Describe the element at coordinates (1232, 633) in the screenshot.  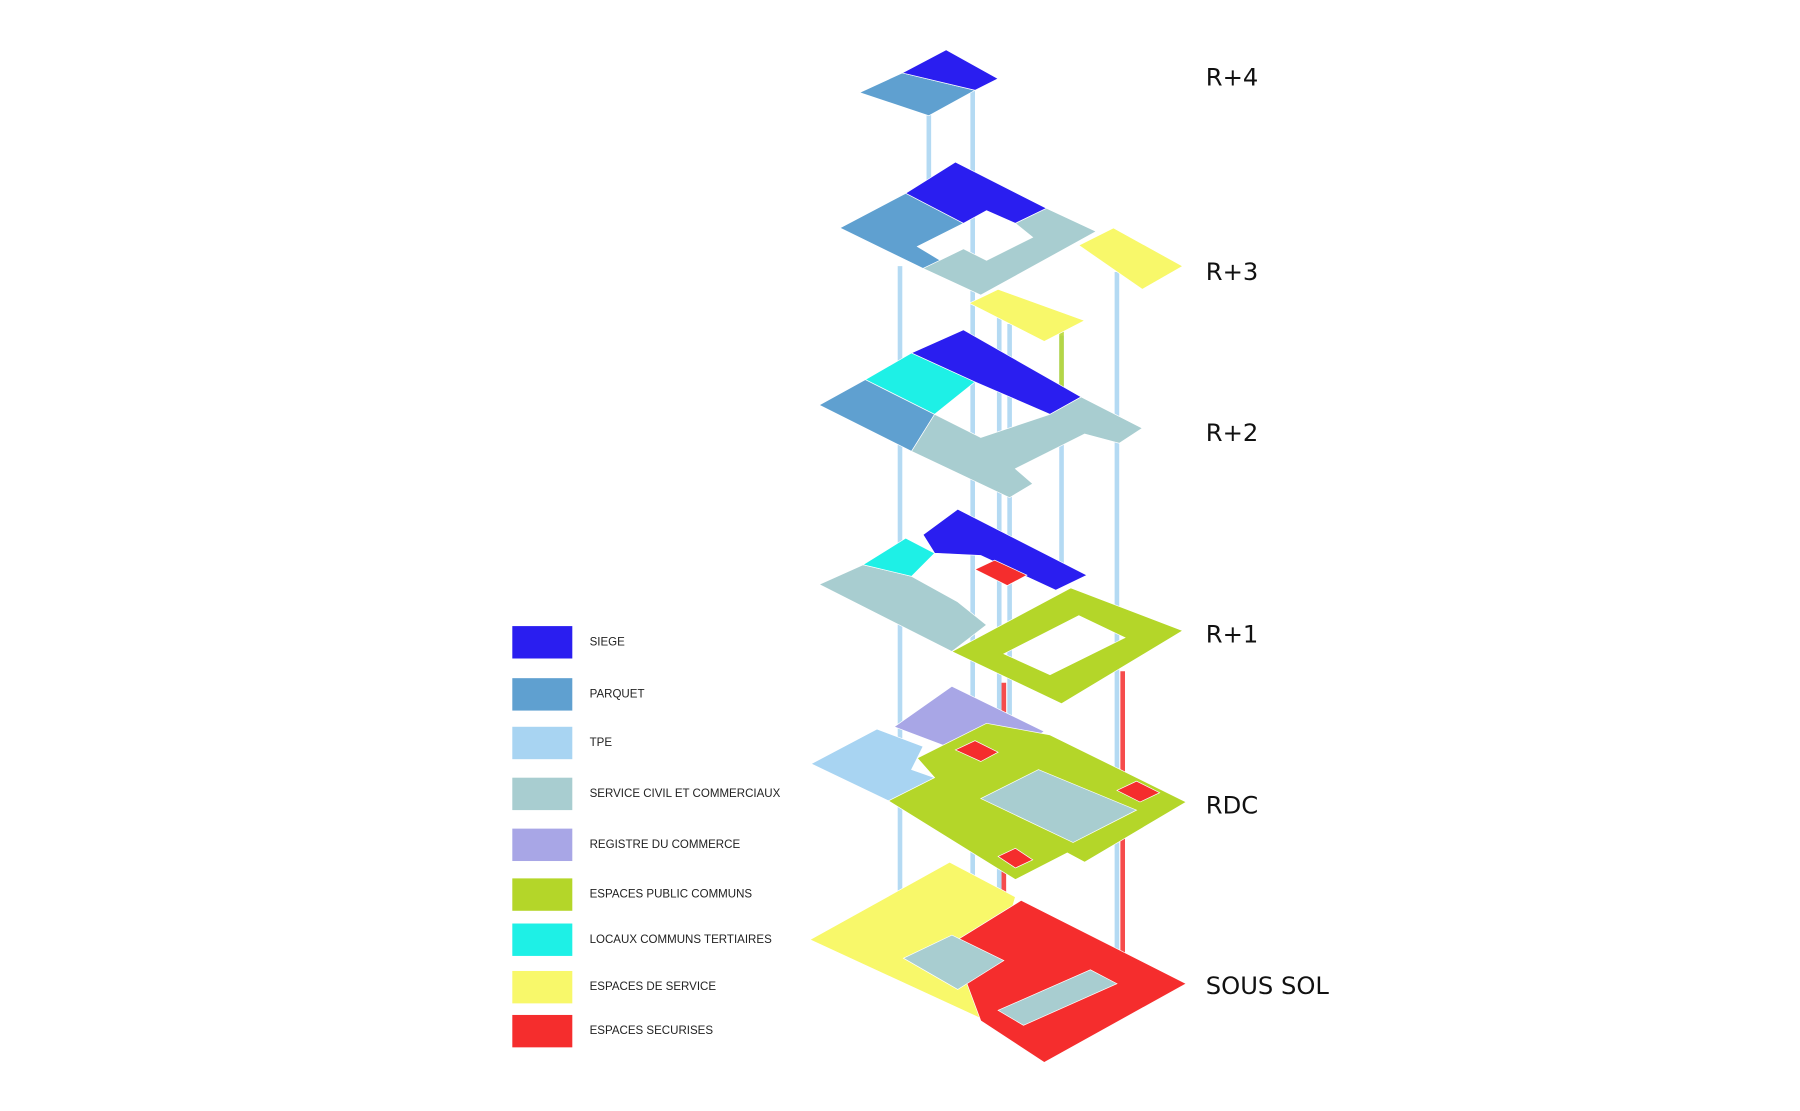
I see `floor-label: R+1` at that location.